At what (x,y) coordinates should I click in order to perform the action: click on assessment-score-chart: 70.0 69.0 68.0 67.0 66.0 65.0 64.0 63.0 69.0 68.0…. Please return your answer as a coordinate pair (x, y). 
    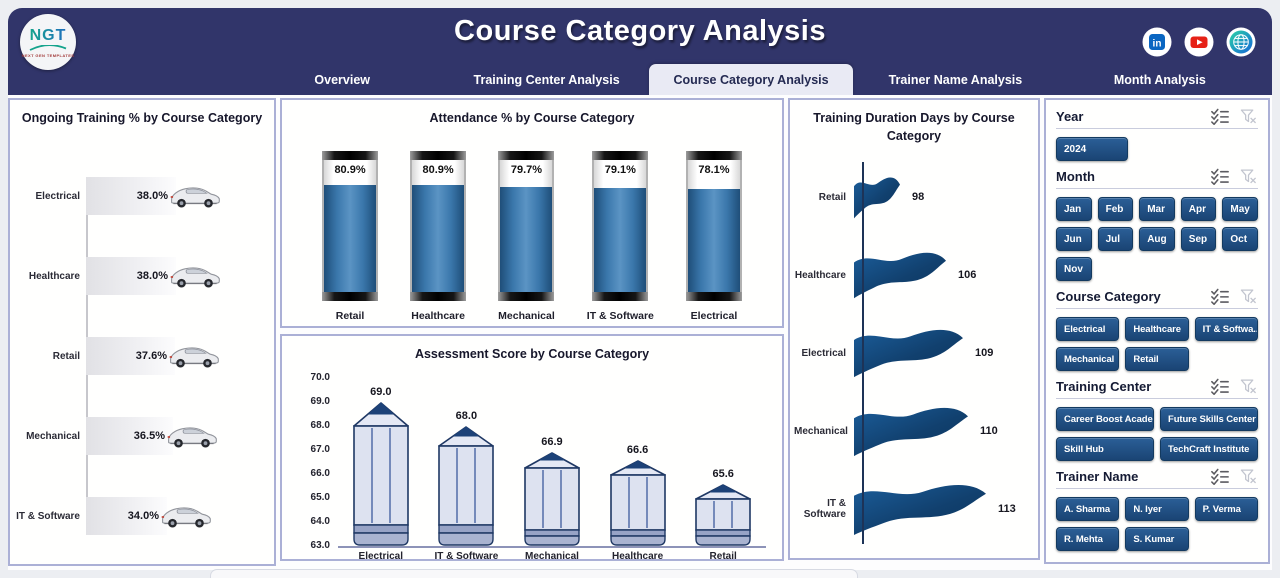
    Looking at the image, I should click on (532, 465).